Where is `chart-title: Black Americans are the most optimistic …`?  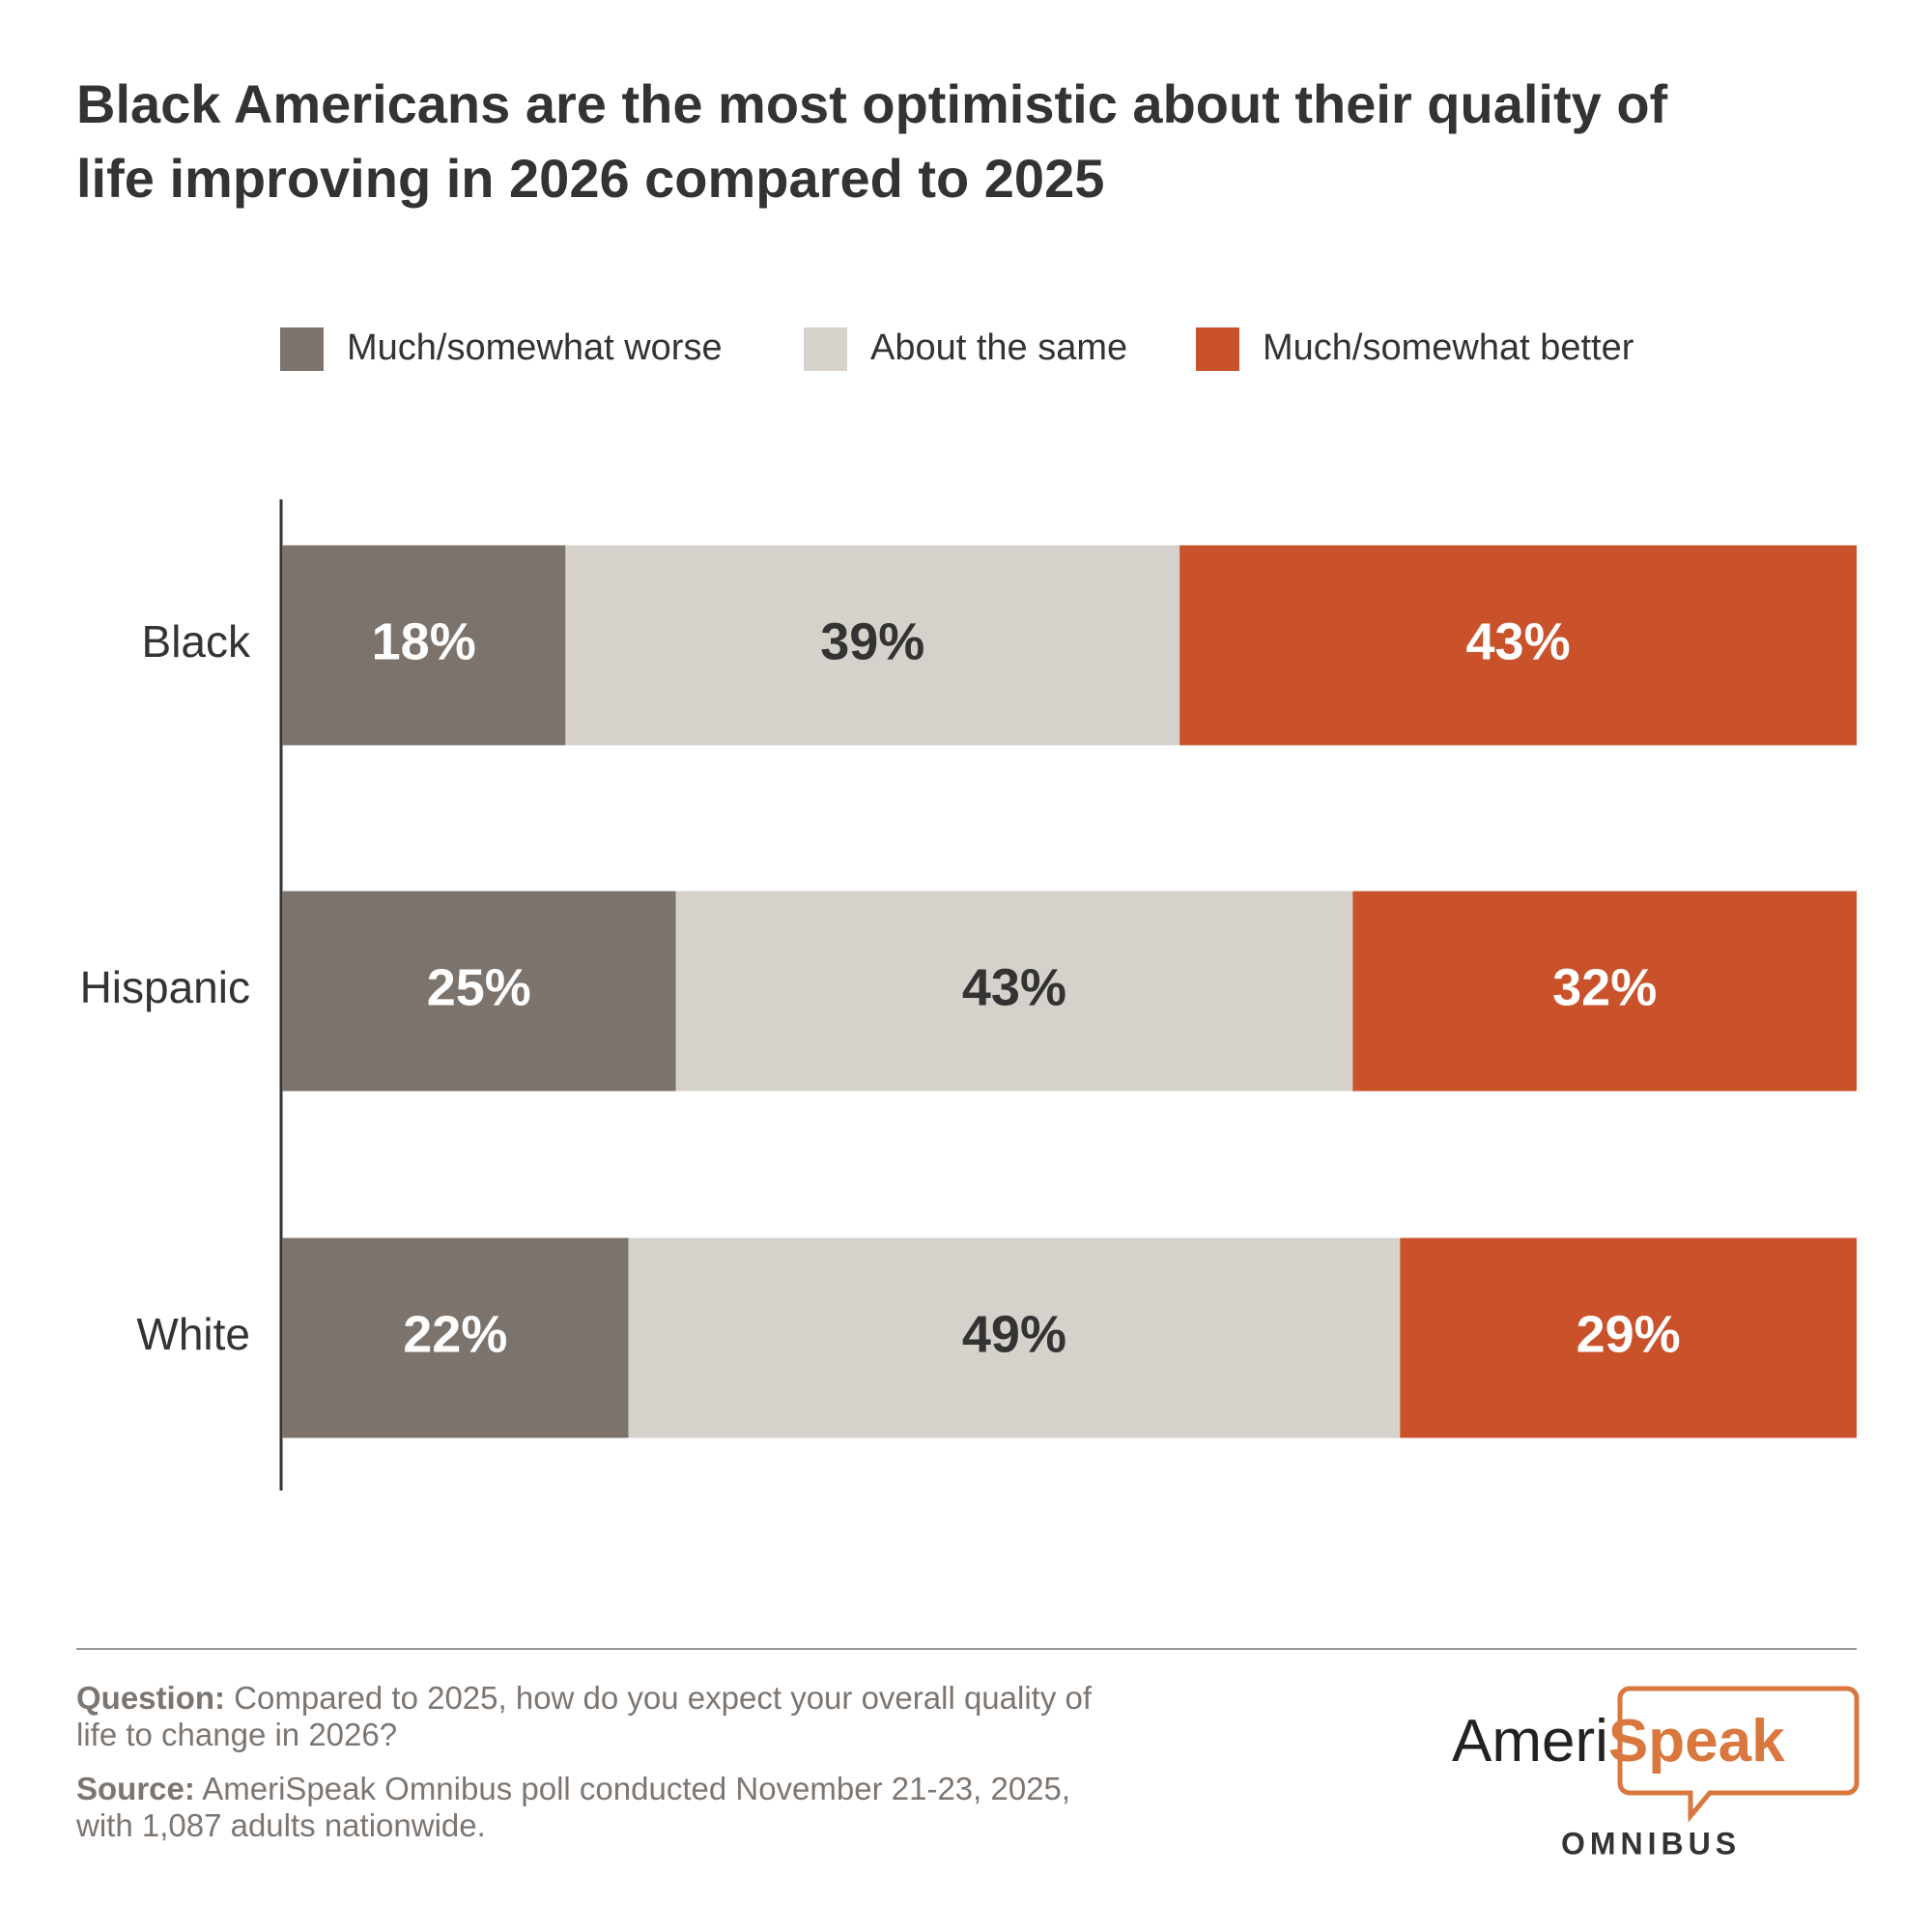 chart-title: Black Americans are the most optimistic … is located at coordinates (879, 141).